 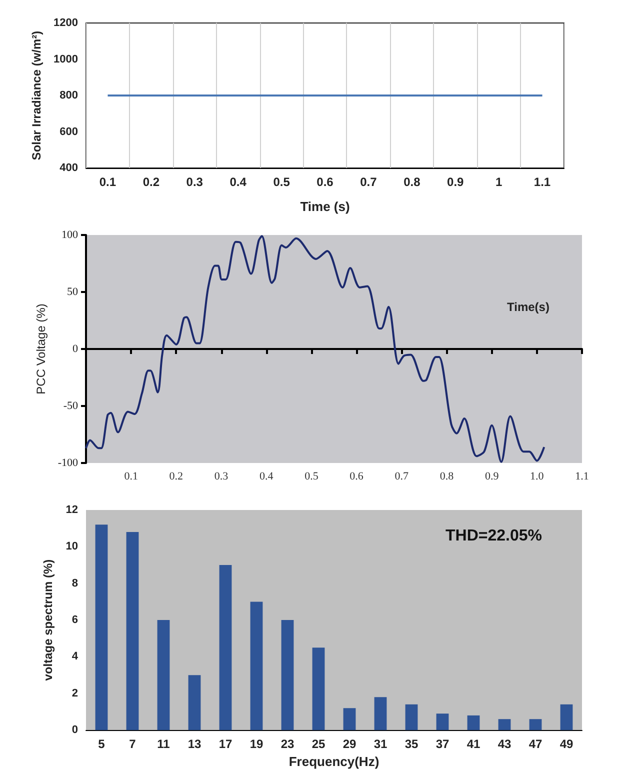 I want to click on x-tick-label: 31, so click(x=381, y=744).